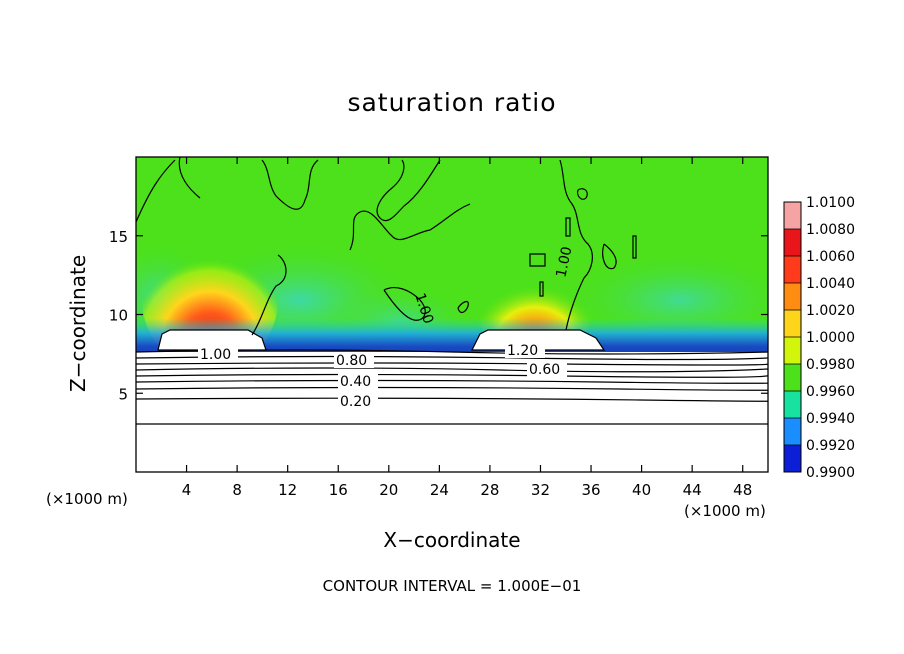  I want to click on contour-label-2: 0.80, so click(351, 361).